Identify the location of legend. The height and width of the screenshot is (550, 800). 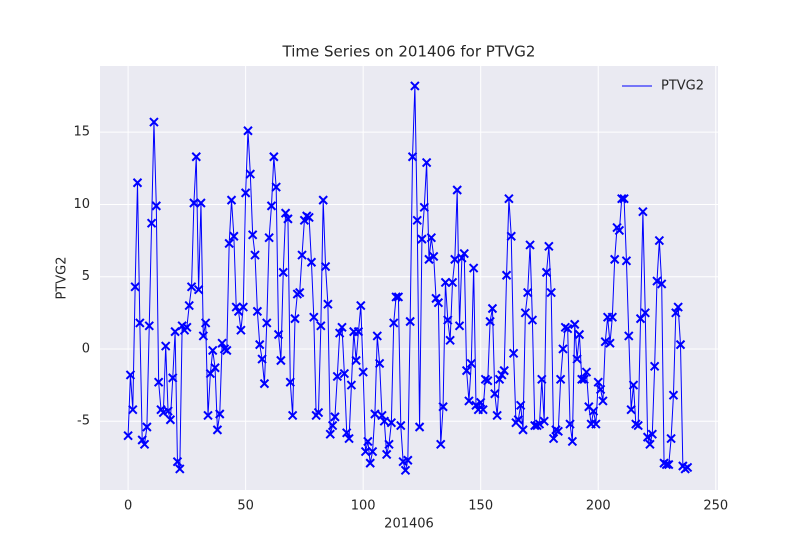
(663, 86).